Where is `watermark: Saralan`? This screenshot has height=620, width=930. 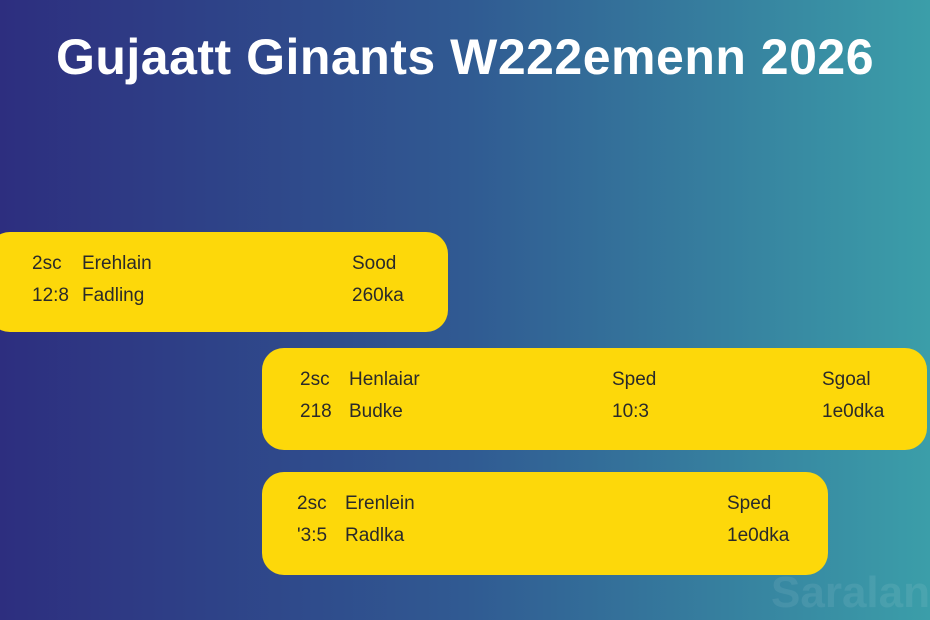 watermark: Saralan is located at coordinates (850, 592).